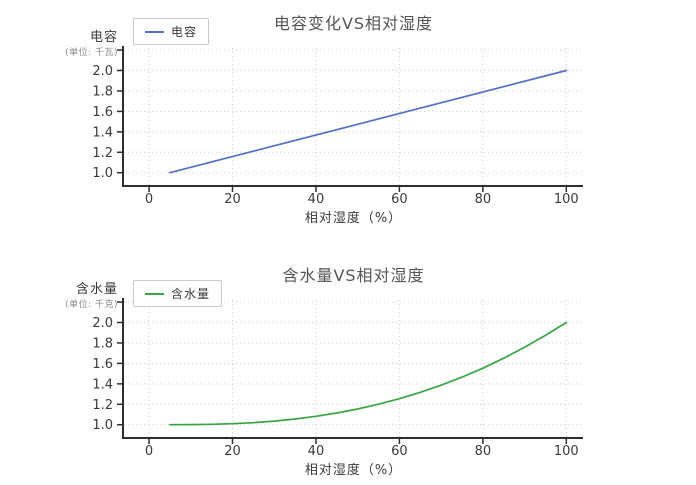 The image size is (696, 485). Describe the element at coordinates (353, 275) in the screenshot. I see `chart-title: 含水量VS相对湿度` at that location.